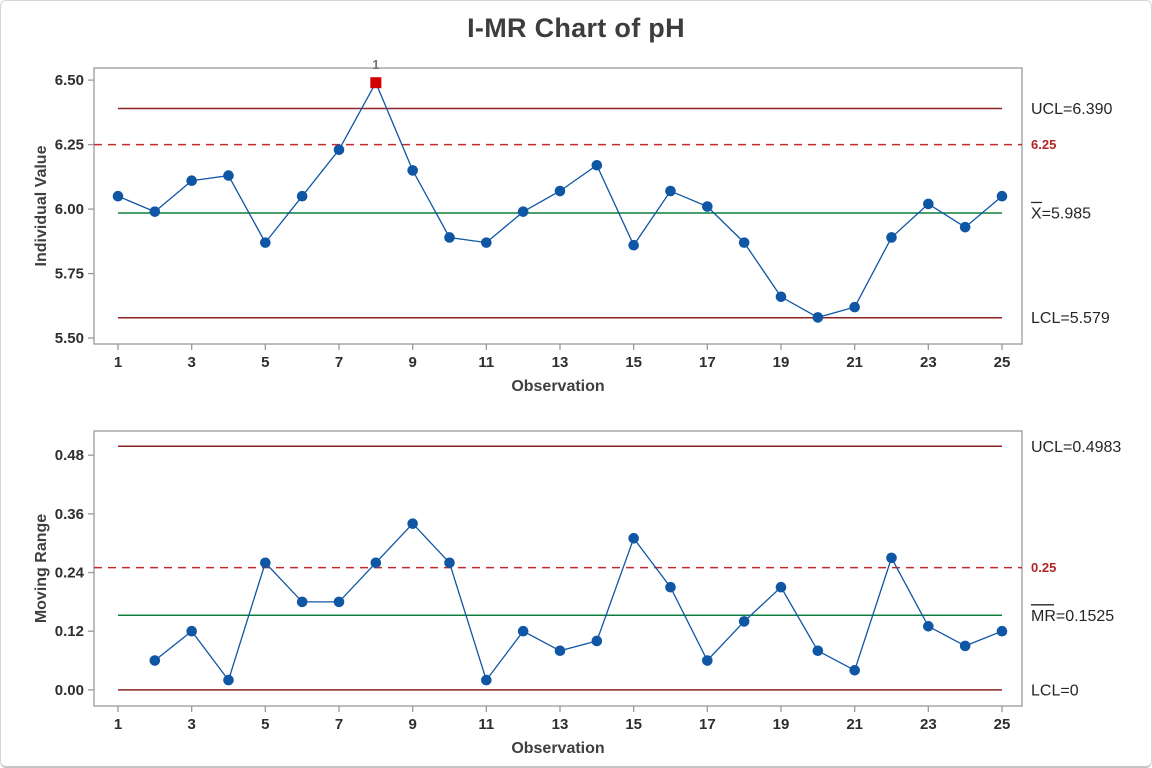 The width and height of the screenshot is (1152, 768). I want to click on y-tick-label: 0.24, so click(70, 573).